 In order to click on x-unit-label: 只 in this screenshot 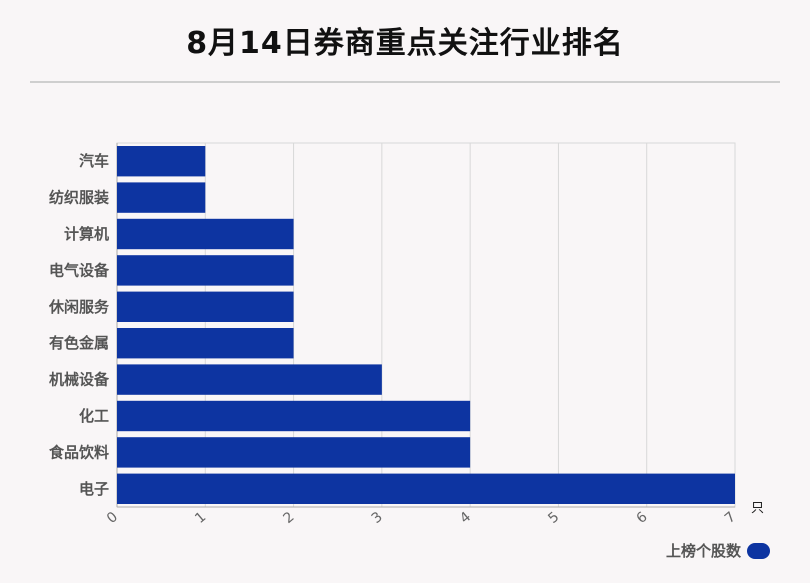, I will do `click(757, 508)`.